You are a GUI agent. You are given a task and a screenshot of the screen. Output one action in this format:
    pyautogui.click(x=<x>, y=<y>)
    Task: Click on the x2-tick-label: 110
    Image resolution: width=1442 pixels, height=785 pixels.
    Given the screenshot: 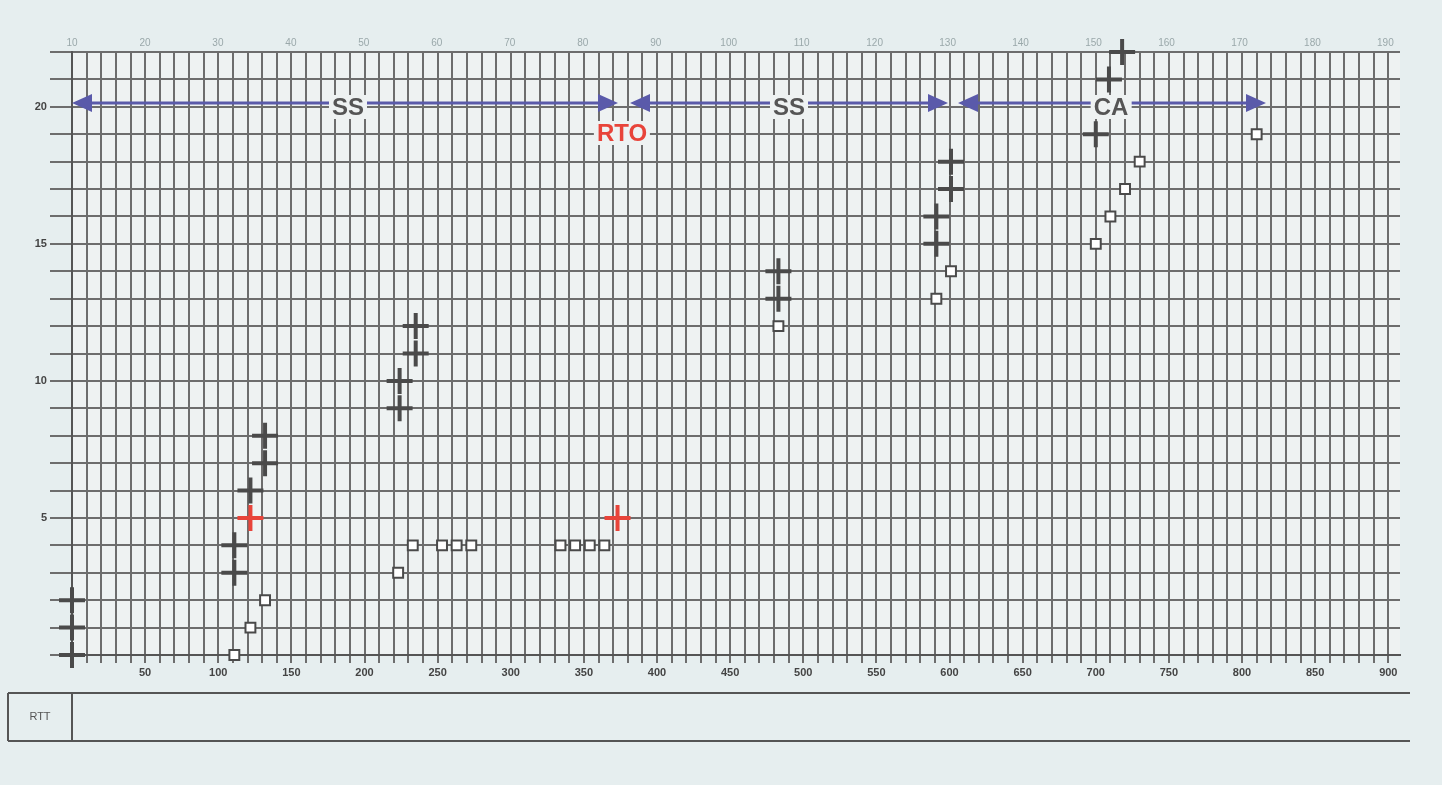 What is the action you would take?
    pyautogui.click(x=802, y=42)
    